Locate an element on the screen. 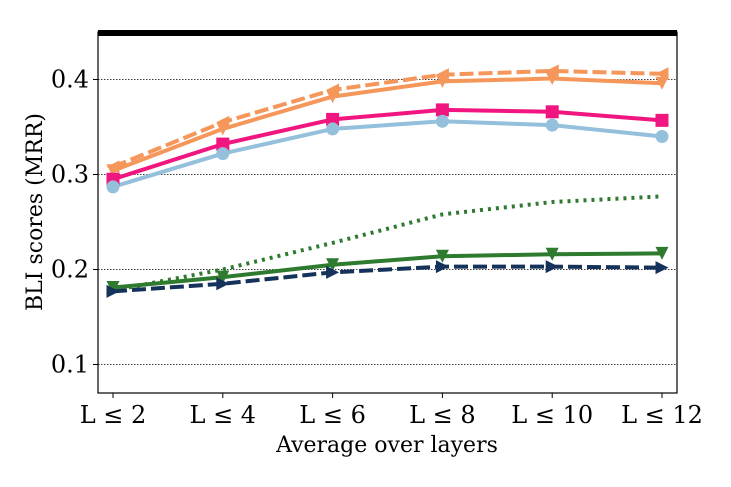  x-tick-label: L ≤ 12 is located at coordinates (662, 415).